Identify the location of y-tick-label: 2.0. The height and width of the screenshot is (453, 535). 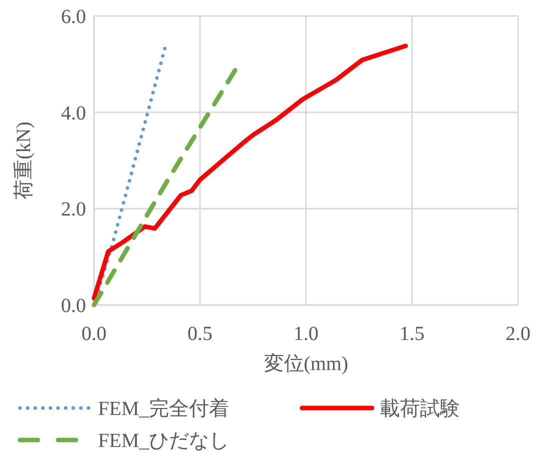
(73, 209).